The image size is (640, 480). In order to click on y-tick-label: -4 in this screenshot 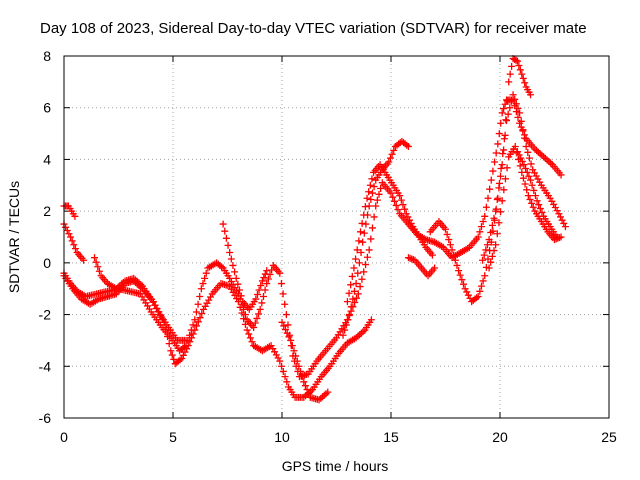, I will do `click(45, 366)`.